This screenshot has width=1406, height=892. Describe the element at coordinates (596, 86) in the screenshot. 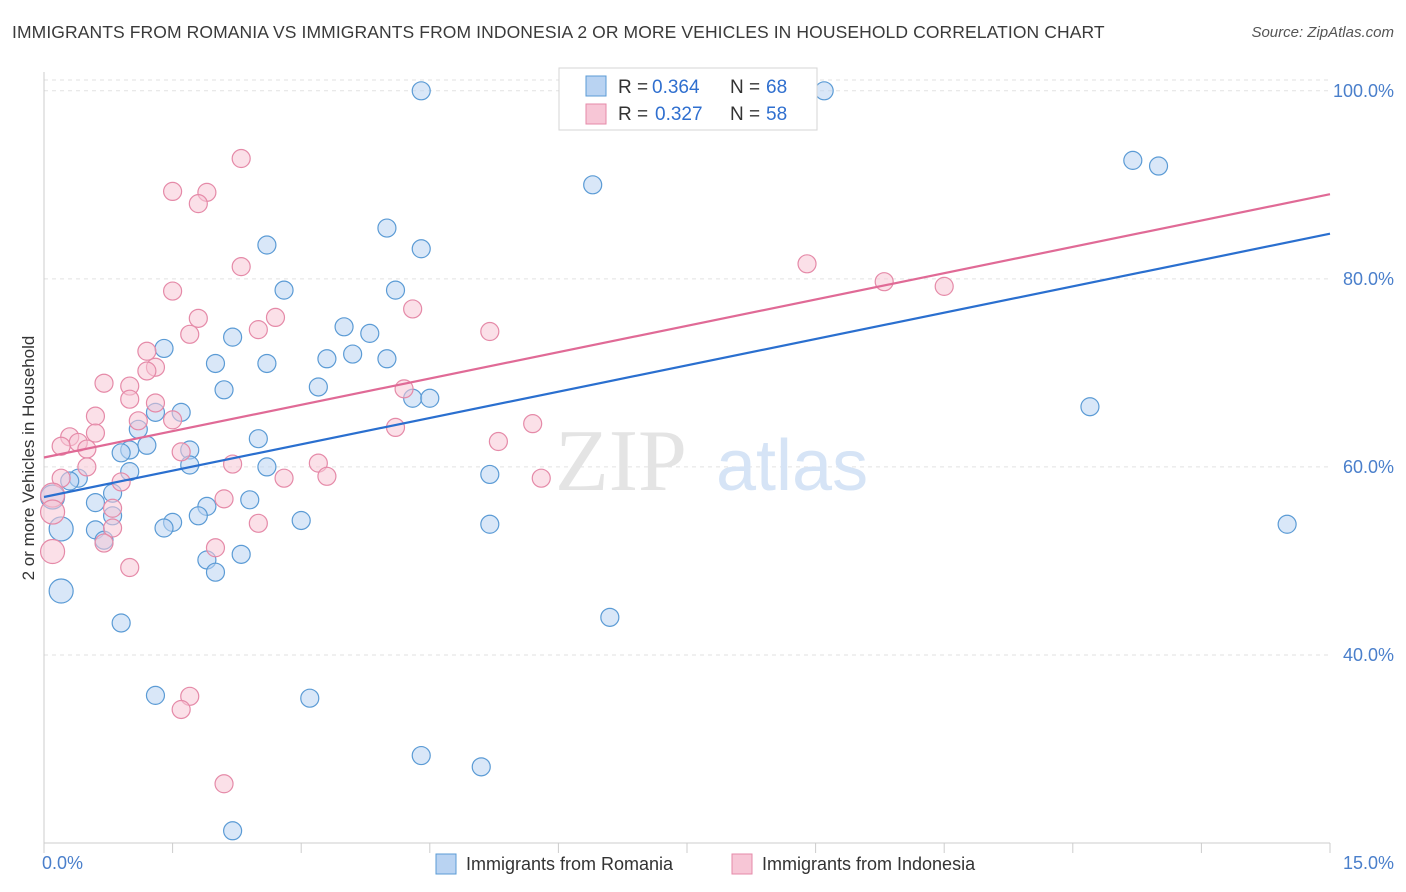

I see `legend-swatch-romania` at that location.